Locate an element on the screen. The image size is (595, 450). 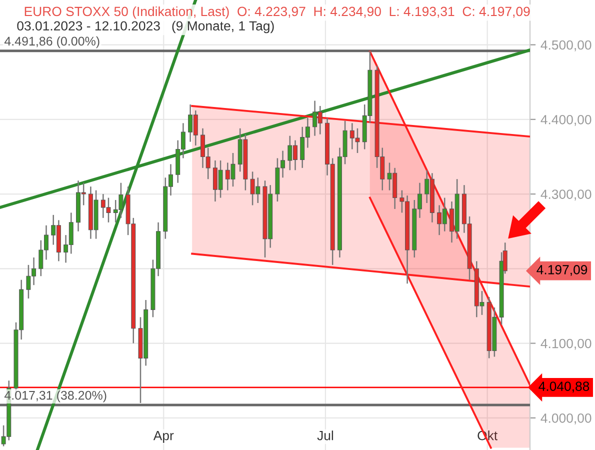
ref-line-label: 4.491,86 (0.00%) is located at coordinates (52, 42).